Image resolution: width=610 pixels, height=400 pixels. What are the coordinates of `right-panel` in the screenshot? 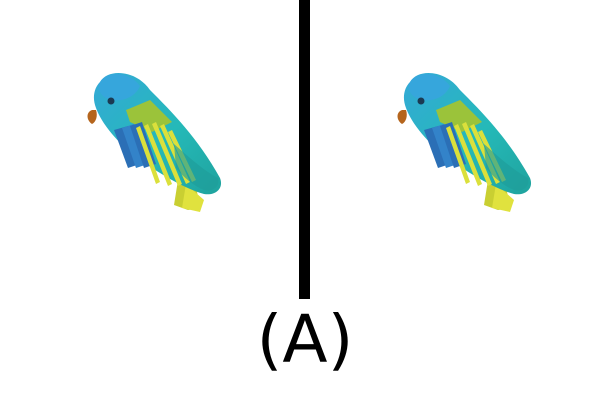 It's located at (468, 140).